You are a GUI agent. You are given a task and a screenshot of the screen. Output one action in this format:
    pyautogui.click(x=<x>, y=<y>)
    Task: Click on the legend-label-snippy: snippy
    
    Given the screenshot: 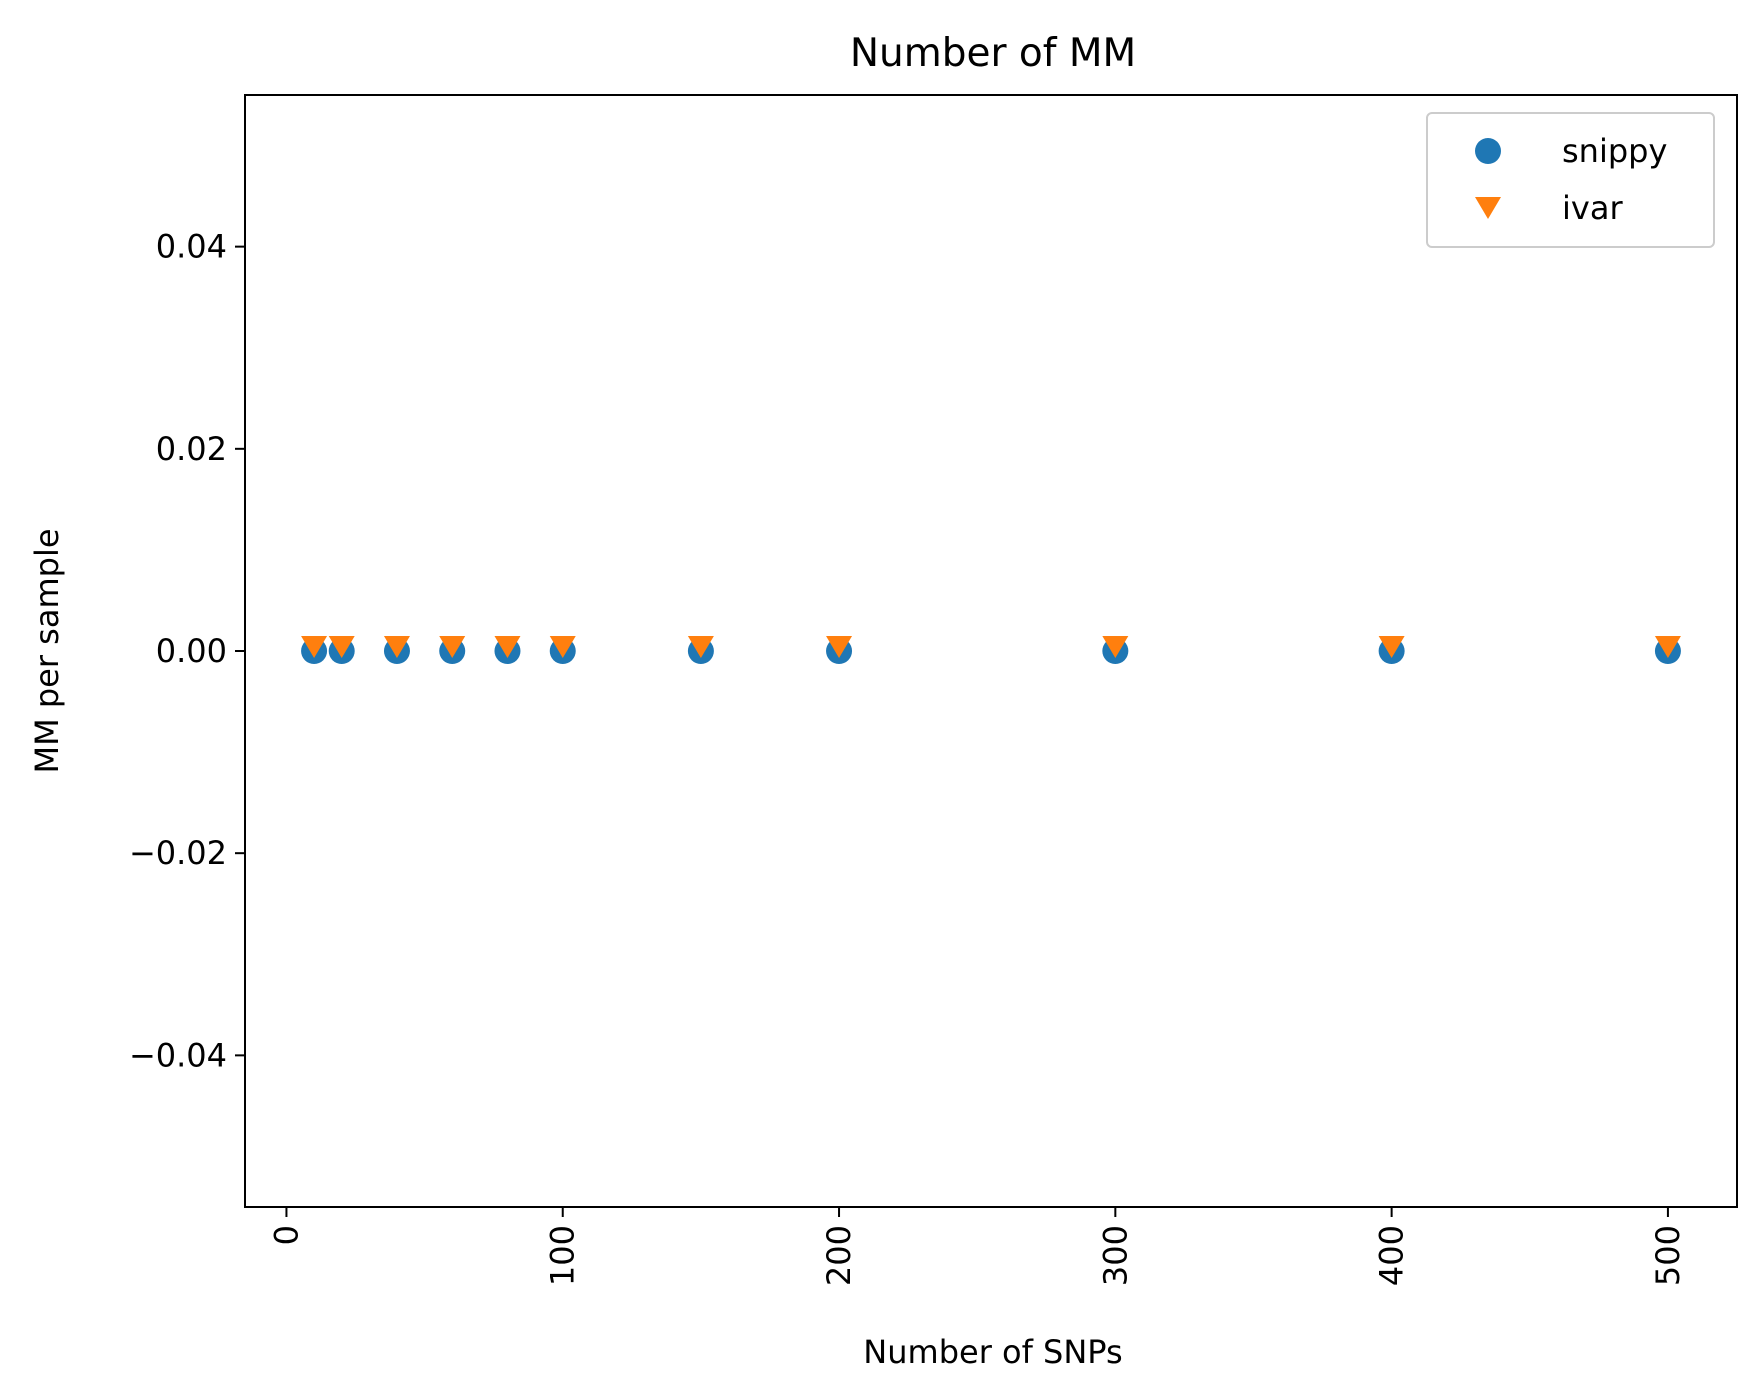 What is the action you would take?
    pyautogui.click(x=1614, y=151)
    